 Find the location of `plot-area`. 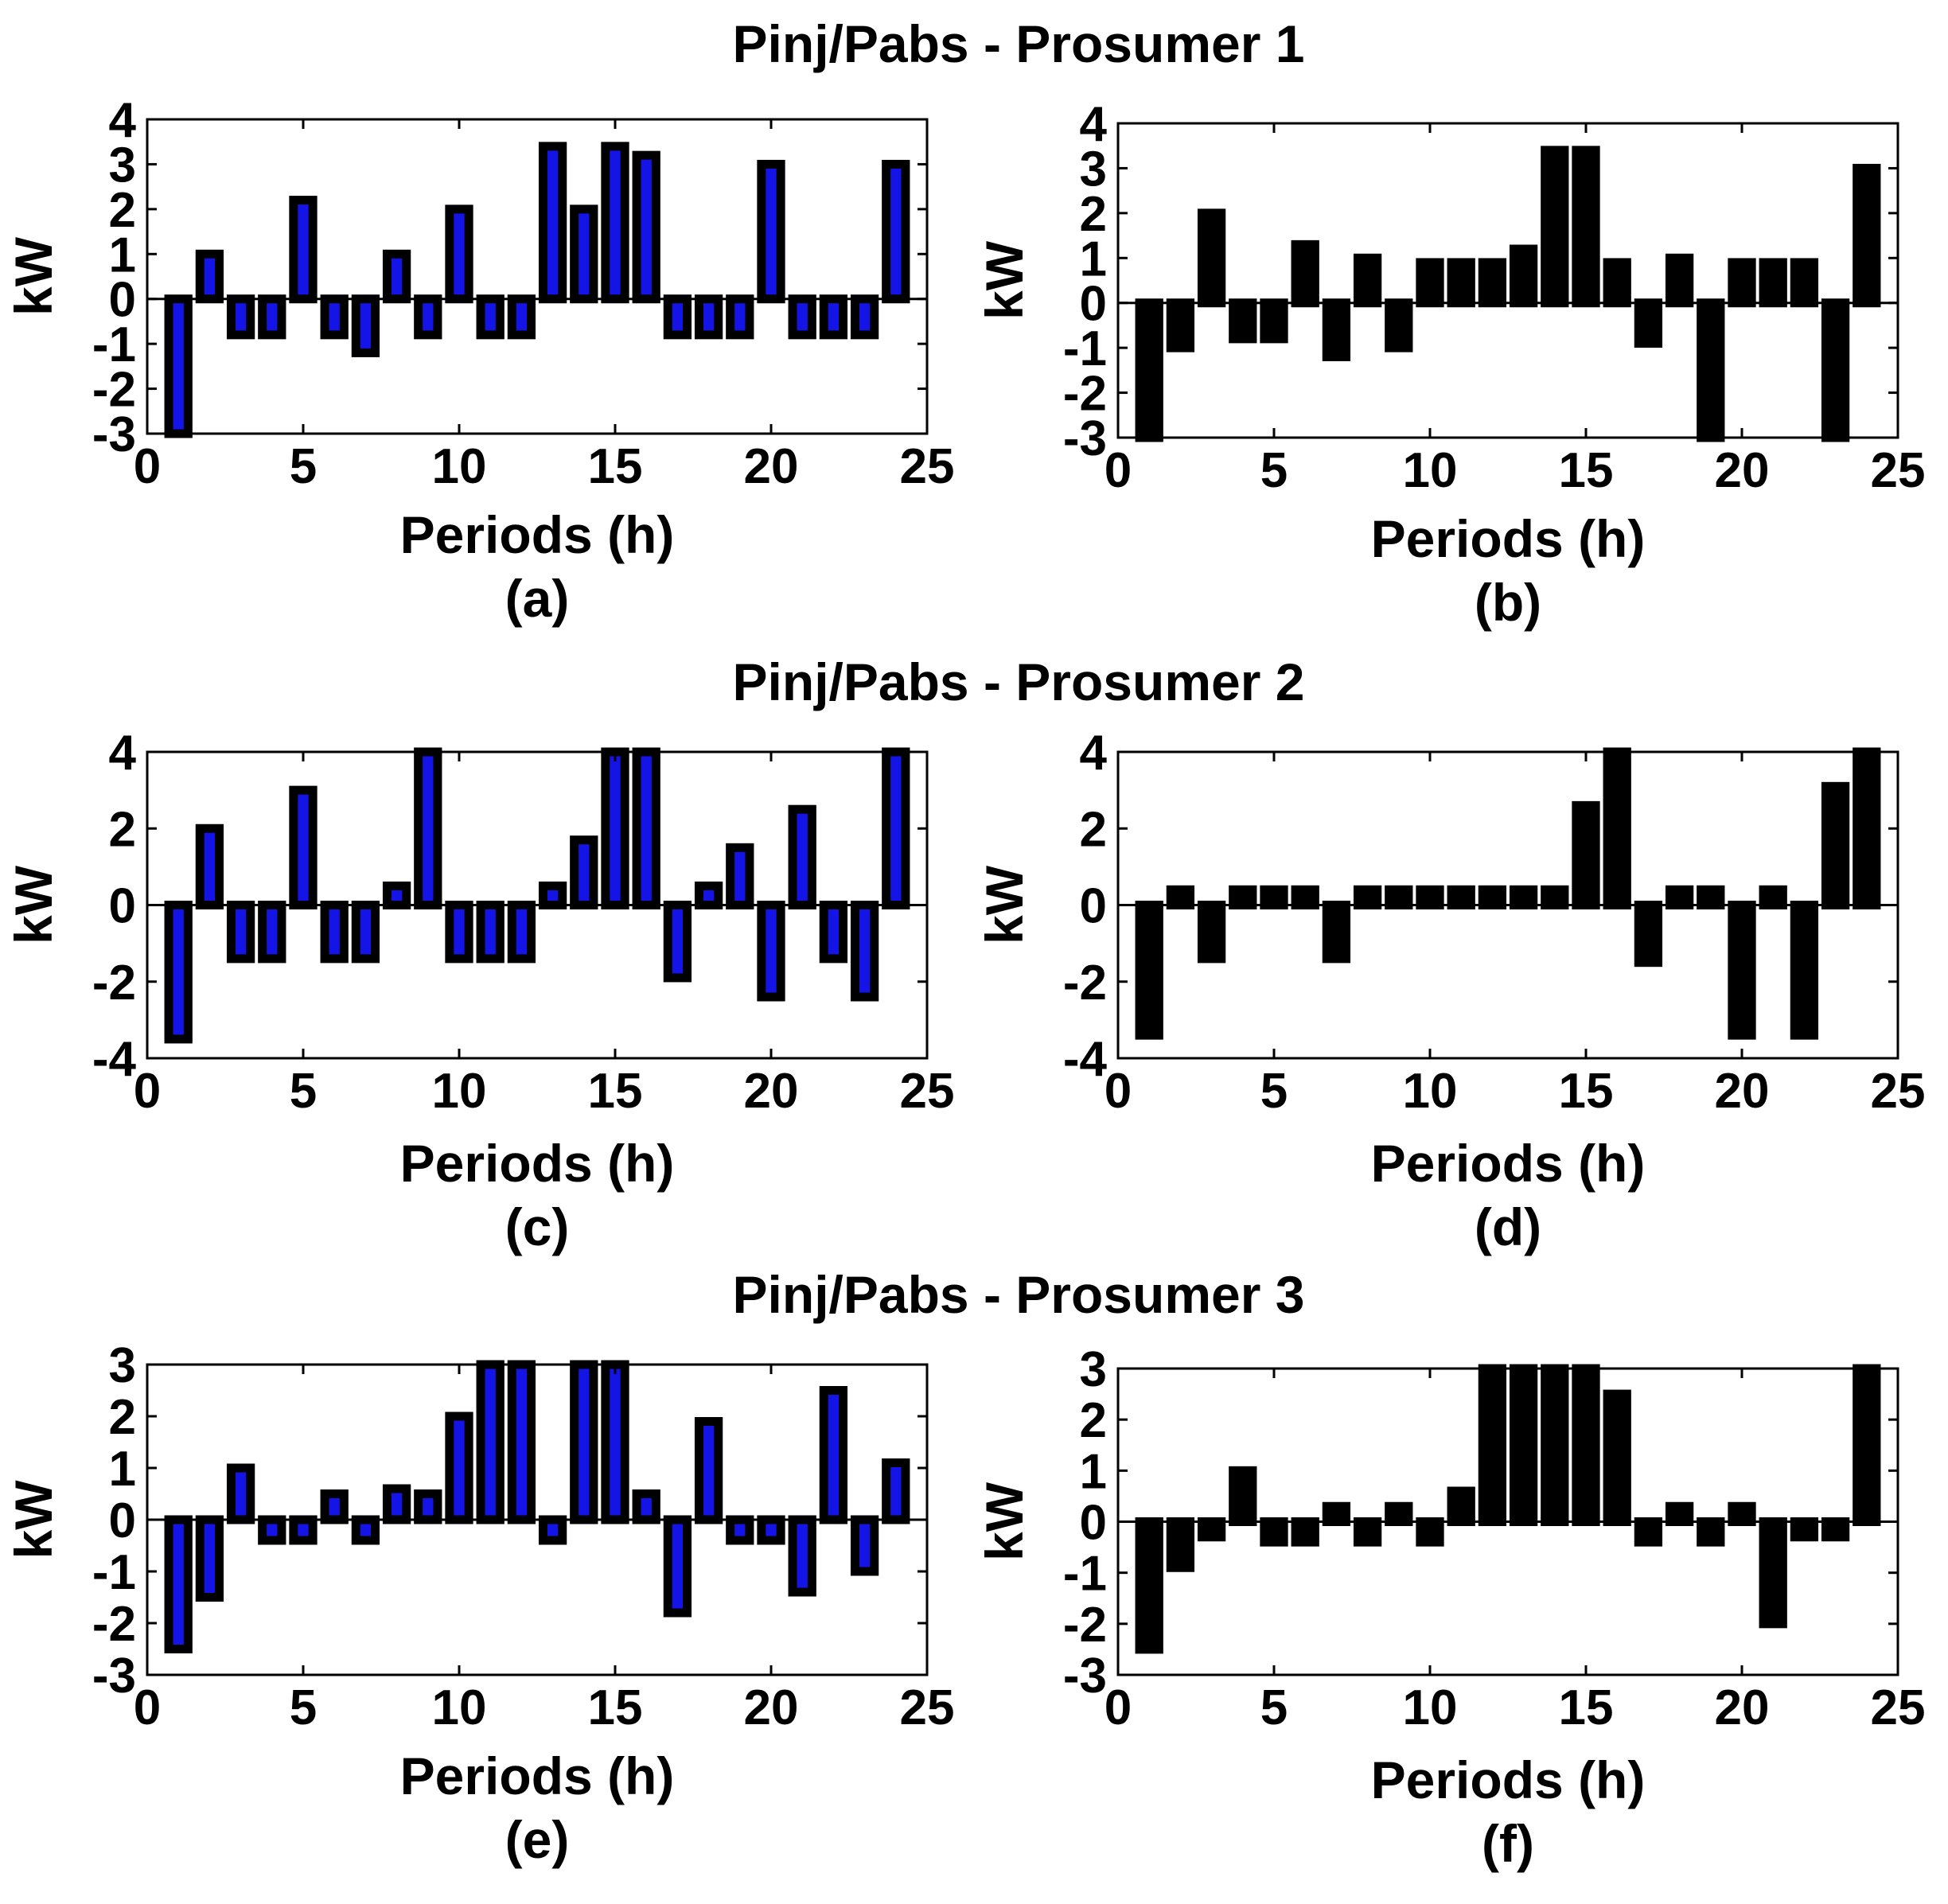

plot-area is located at coordinates (537, 276).